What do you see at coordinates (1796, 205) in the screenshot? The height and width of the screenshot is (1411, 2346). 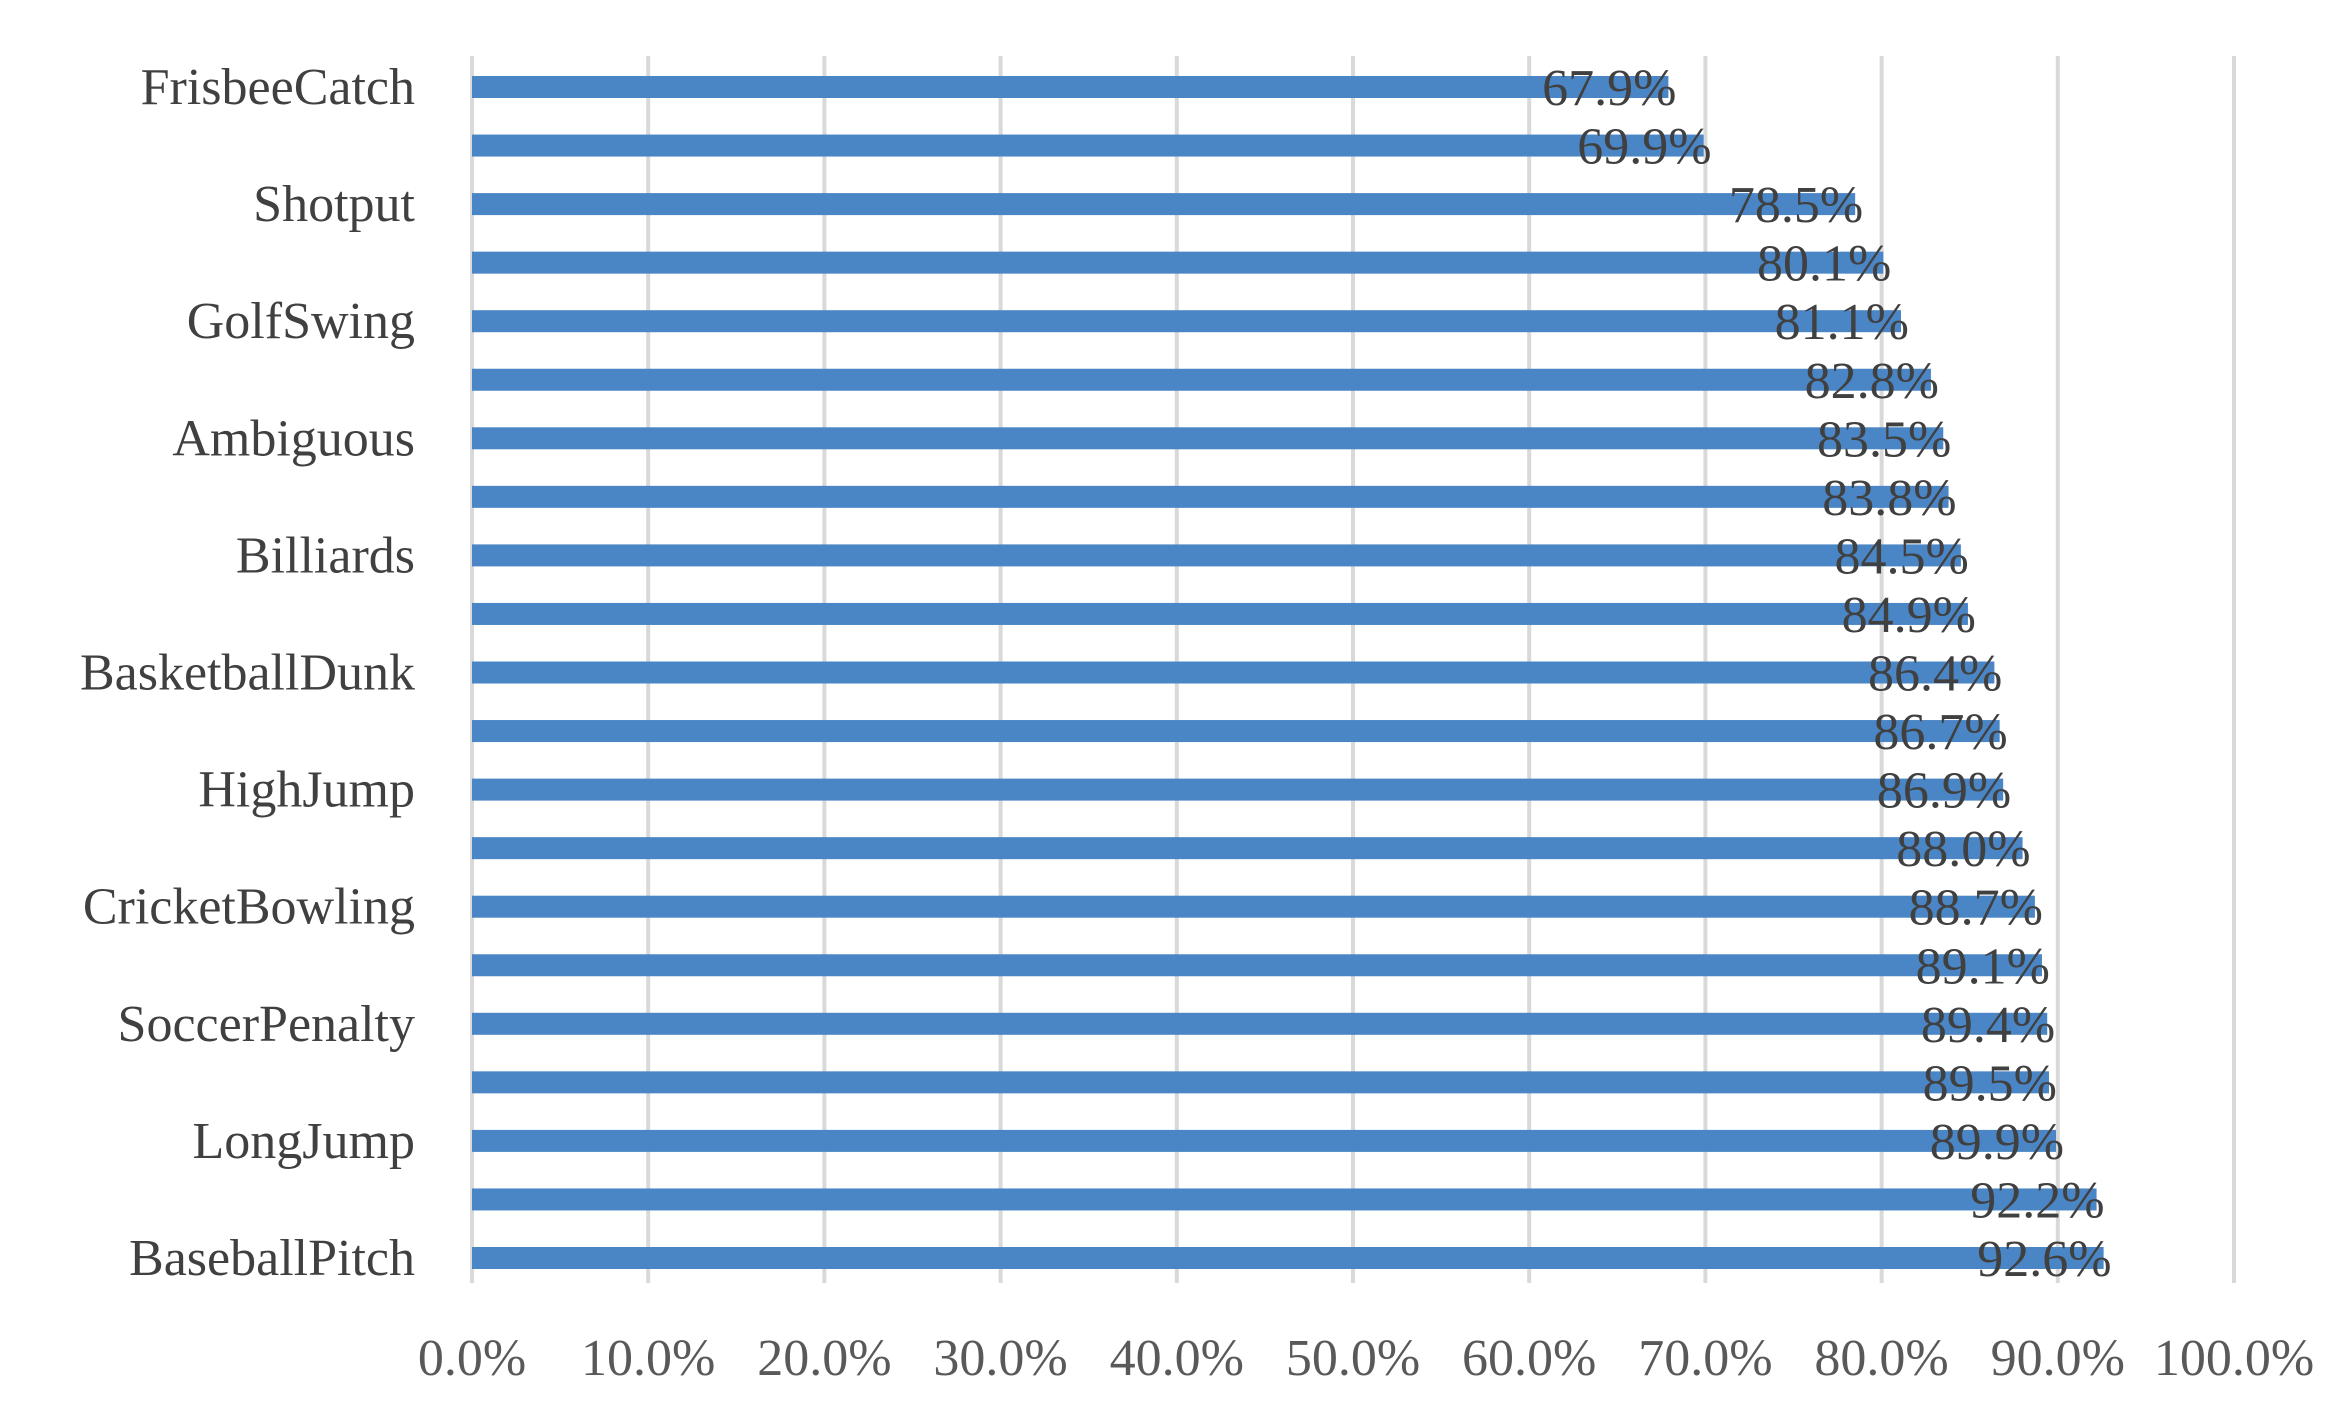 I see `data-label: 78.5%` at bounding box center [1796, 205].